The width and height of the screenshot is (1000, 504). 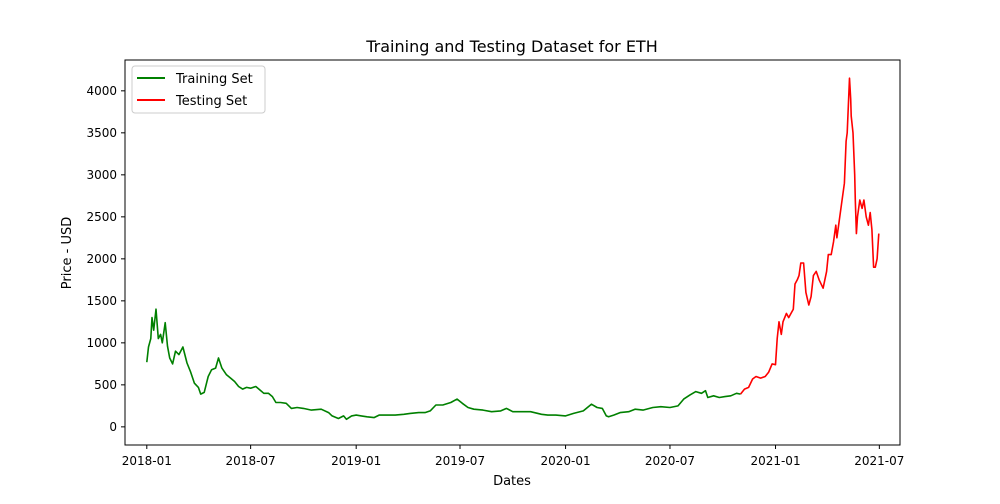 What do you see at coordinates (775, 461) in the screenshot?
I see `x-tick-label: 2021-01` at bounding box center [775, 461].